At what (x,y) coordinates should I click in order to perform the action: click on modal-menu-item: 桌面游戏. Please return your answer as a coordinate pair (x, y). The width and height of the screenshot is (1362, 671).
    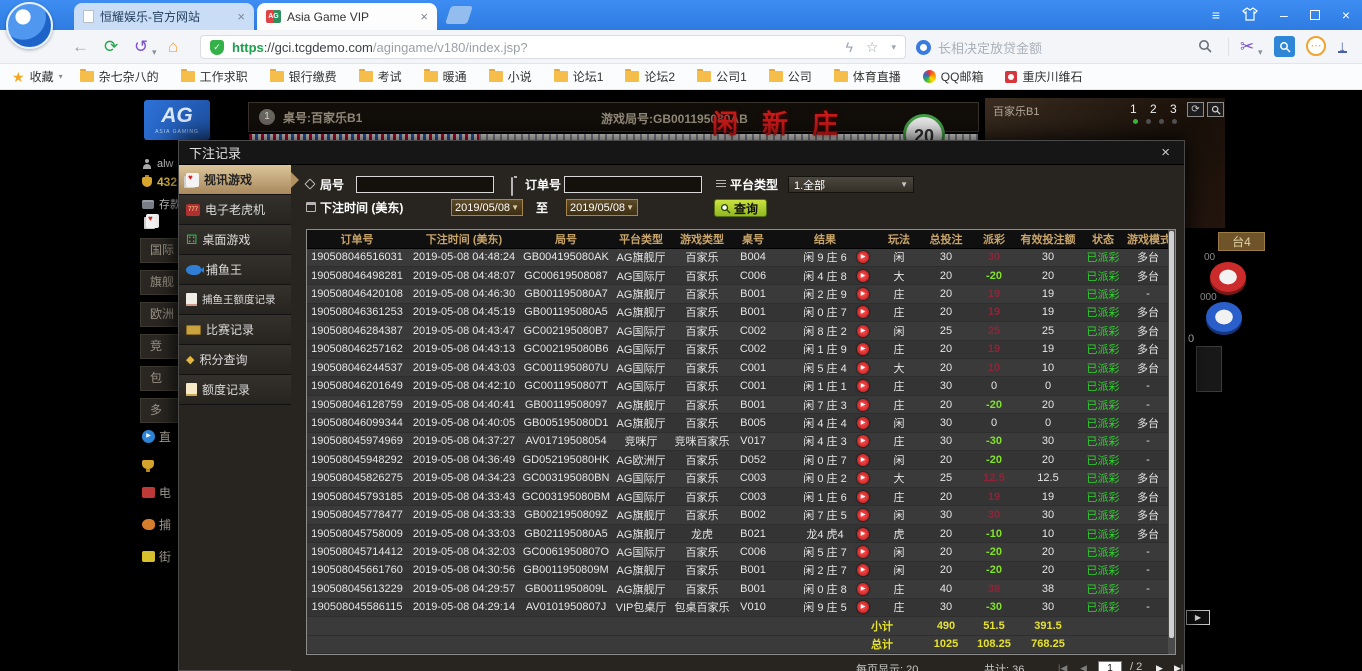
    Looking at the image, I should click on (235, 240).